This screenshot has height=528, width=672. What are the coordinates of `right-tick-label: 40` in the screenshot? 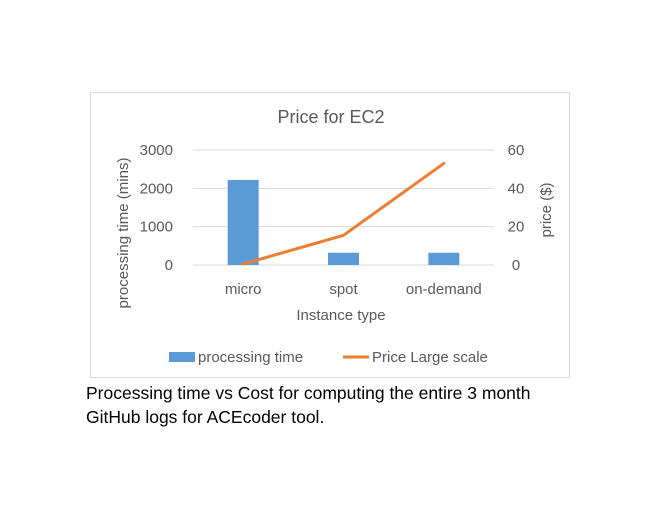 It's located at (516, 188).